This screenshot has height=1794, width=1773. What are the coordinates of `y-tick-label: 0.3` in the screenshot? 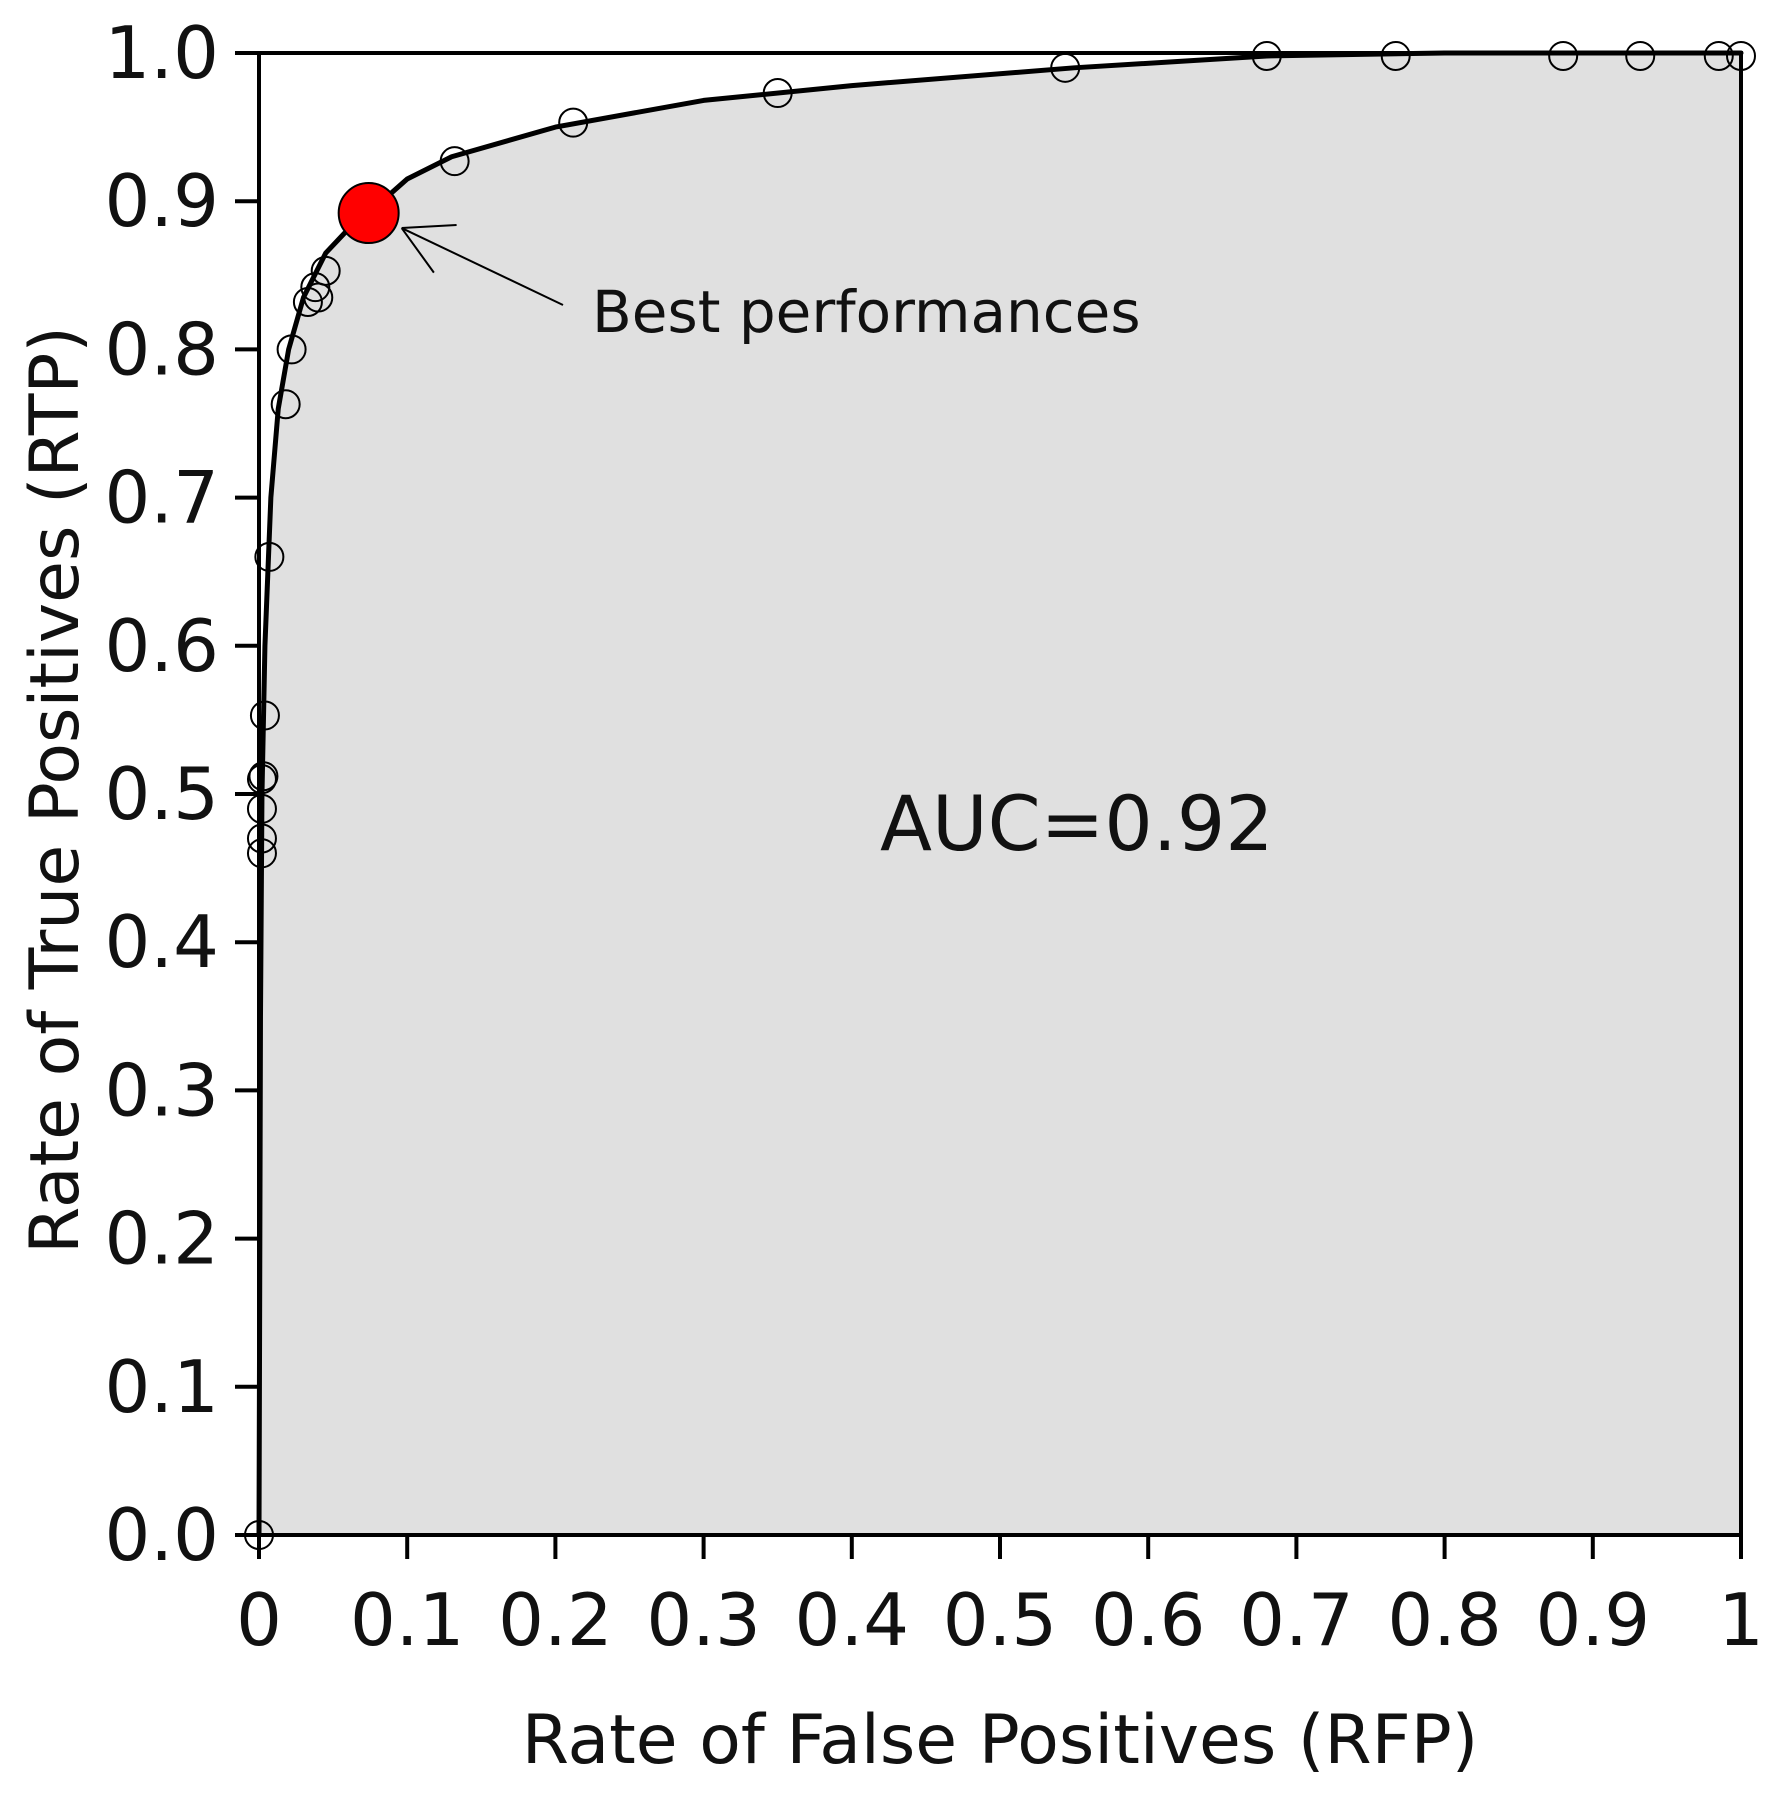 It's located at (161, 1090).